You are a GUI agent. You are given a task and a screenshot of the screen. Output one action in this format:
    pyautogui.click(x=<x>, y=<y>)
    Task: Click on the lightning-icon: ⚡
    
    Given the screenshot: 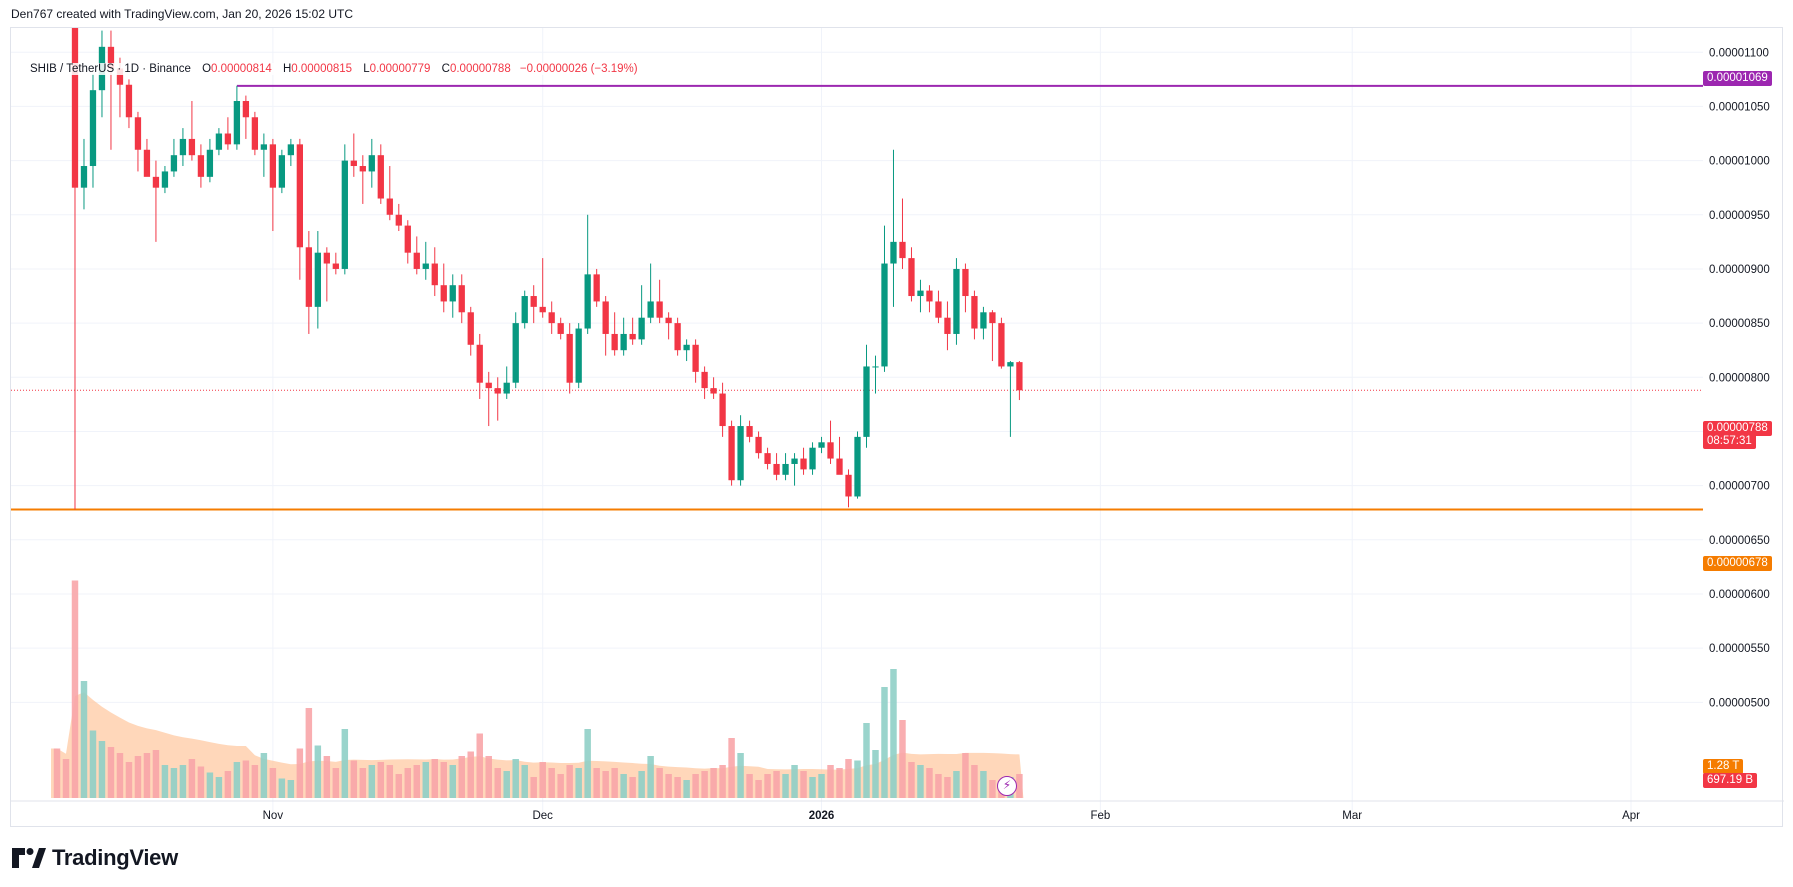 What is the action you would take?
    pyautogui.click(x=1007, y=786)
    